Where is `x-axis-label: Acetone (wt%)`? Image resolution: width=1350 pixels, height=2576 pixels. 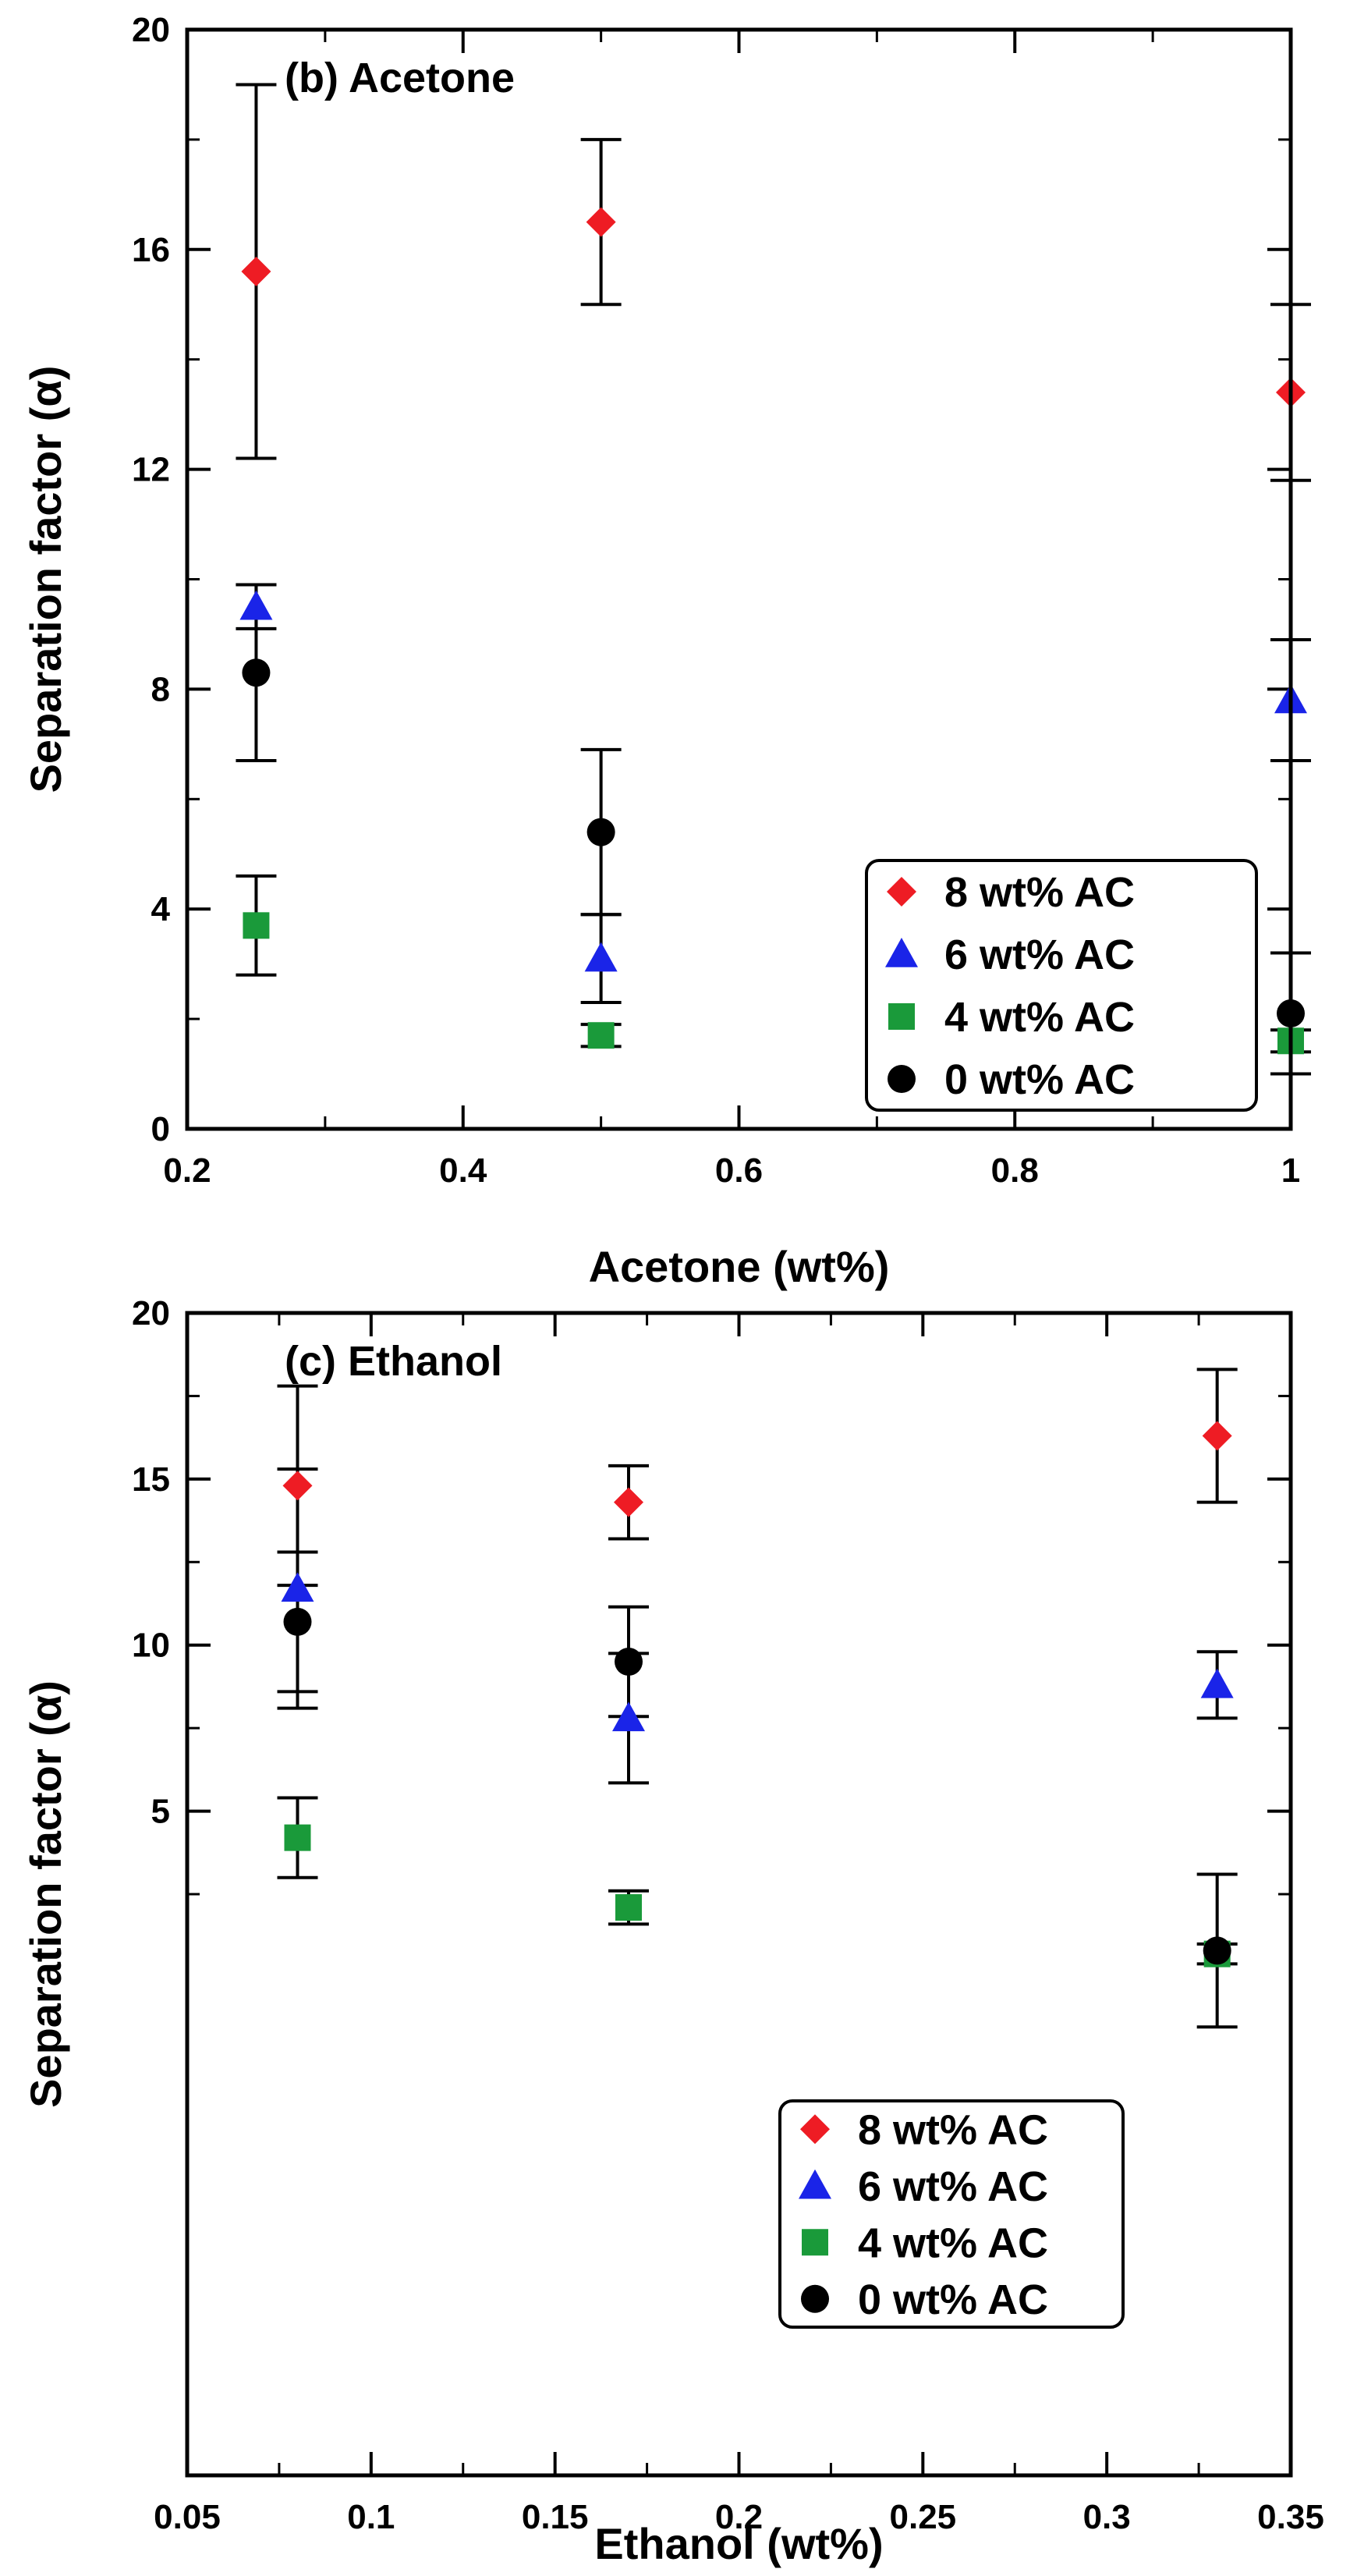
x-axis-label: Acetone (wt%) is located at coordinates (739, 1266).